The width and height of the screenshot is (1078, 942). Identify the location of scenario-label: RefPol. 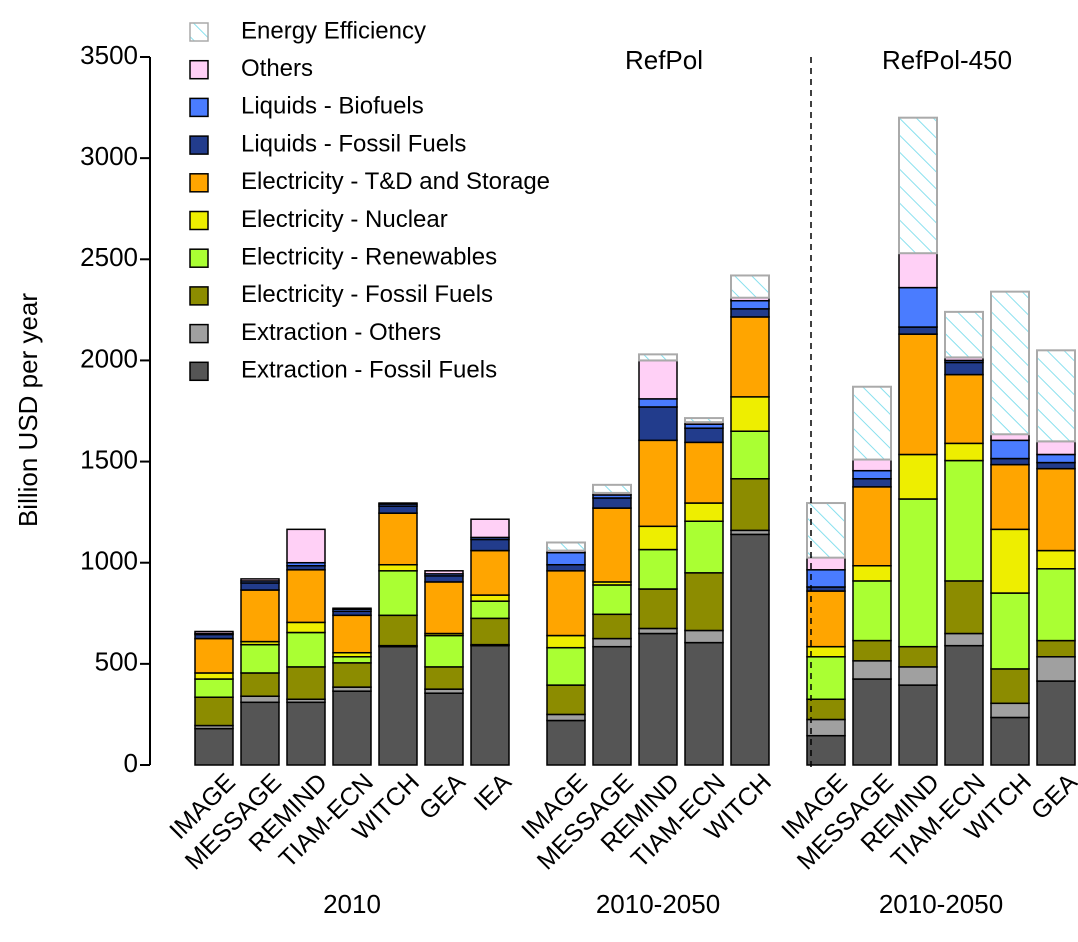
(664, 60).